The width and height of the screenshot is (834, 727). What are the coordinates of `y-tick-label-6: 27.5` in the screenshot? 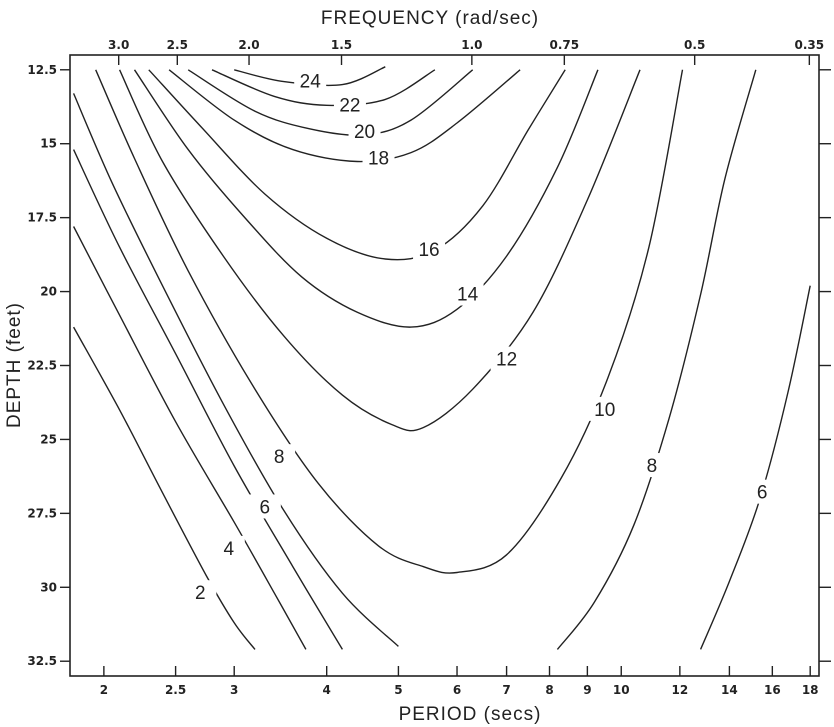 It's located at (42, 513).